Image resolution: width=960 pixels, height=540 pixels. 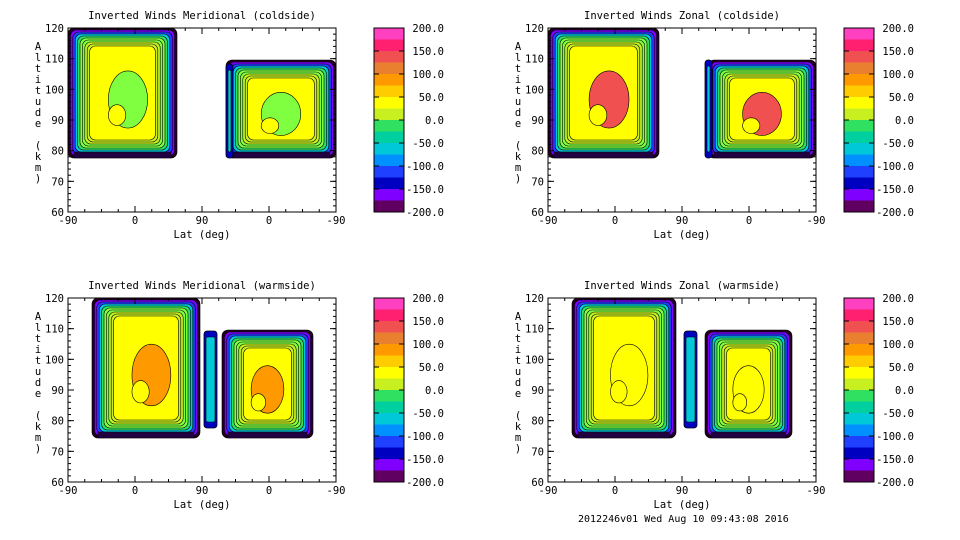 I want to click on colorbar-tick-label: -100.0, so click(x=425, y=437).